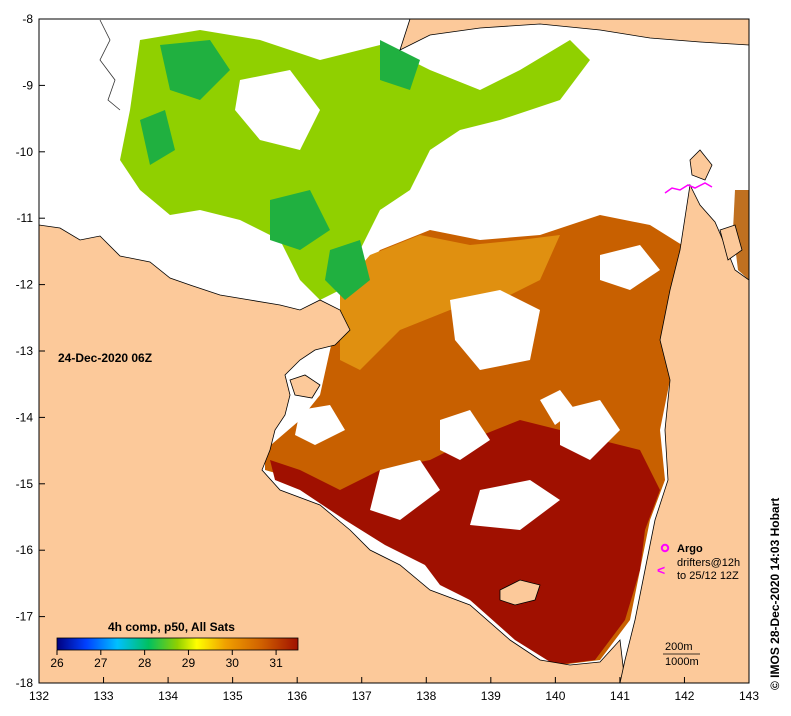 The width and height of the screenshot is (791, 716). I want to click on legend: Argo drifters@12h < to 25/12 12Z, so click(698, 562).